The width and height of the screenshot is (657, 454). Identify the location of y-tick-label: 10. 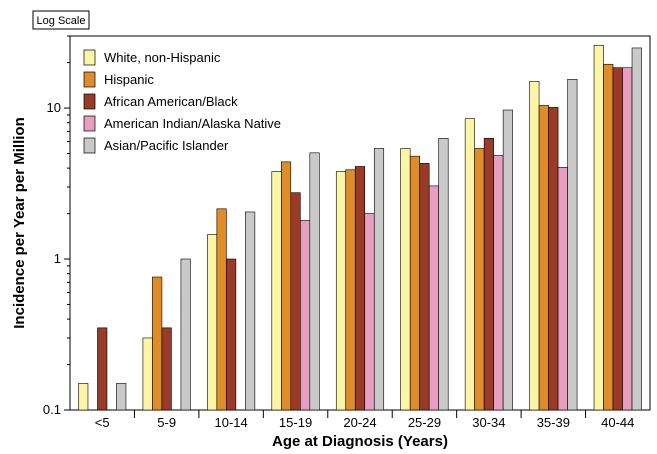
(54, 107).